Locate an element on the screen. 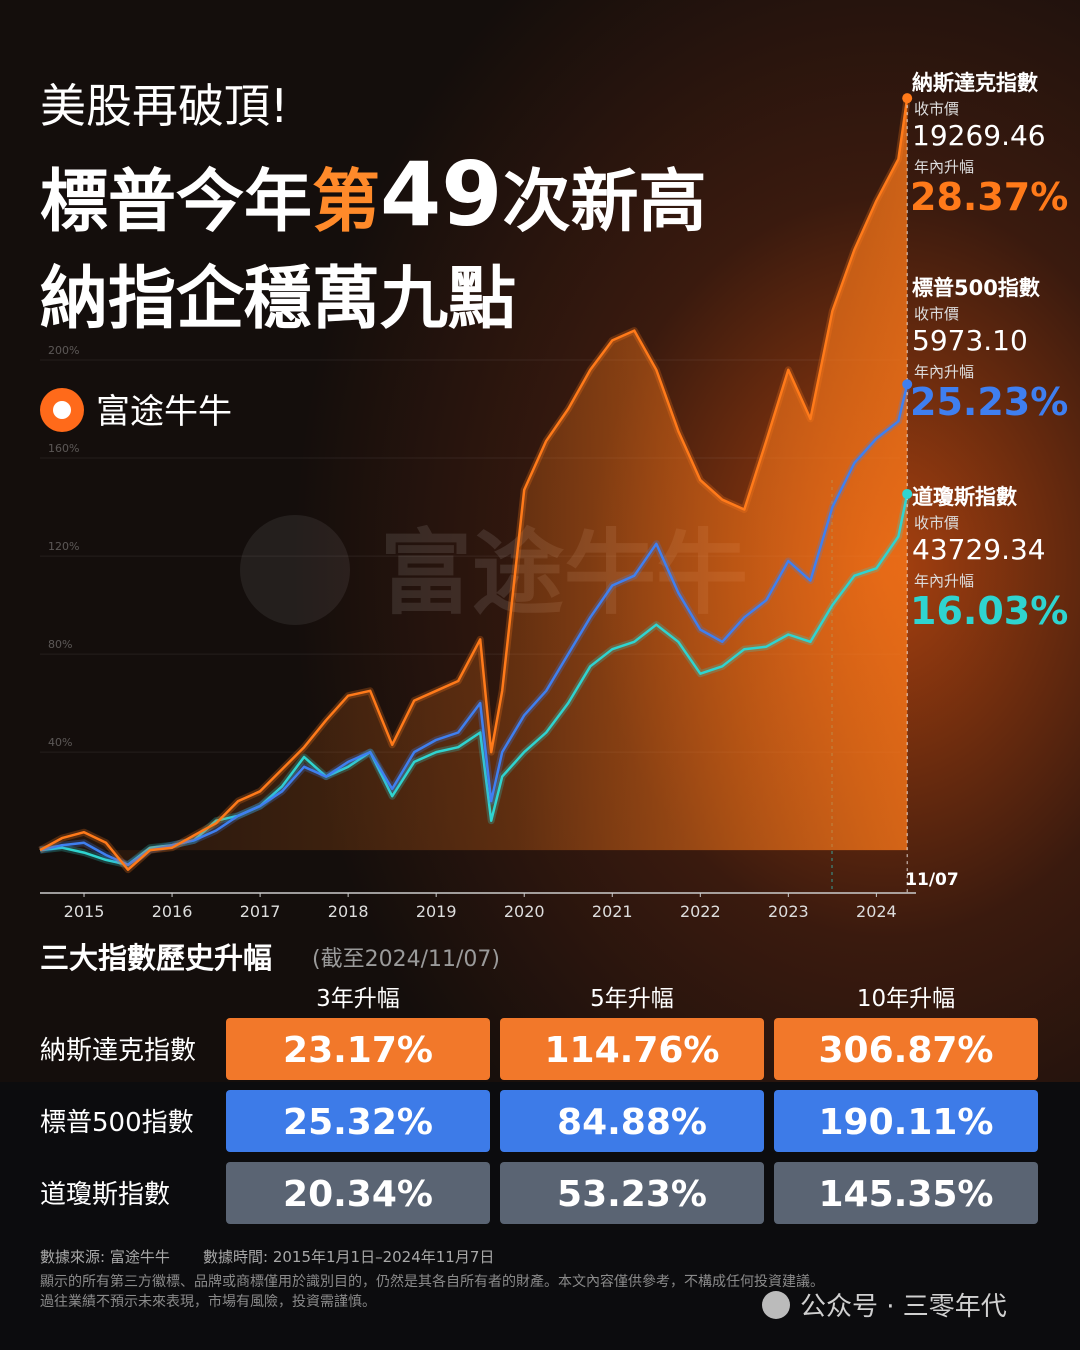 The height and width of the screenshot is (1350, 1080). cell-value: 145.35% is located at coordinates (906, 1194).